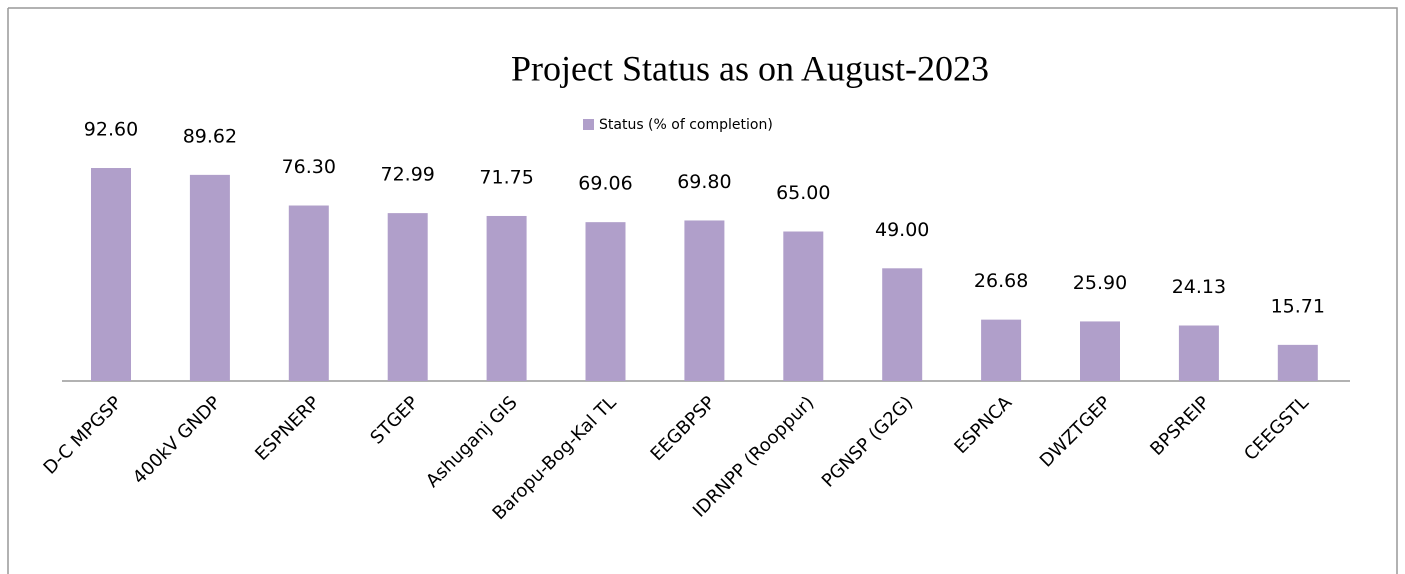  Describe the element at coordinates (407, 175) in the screenshot. I see `data-label: 72.99` at that location.